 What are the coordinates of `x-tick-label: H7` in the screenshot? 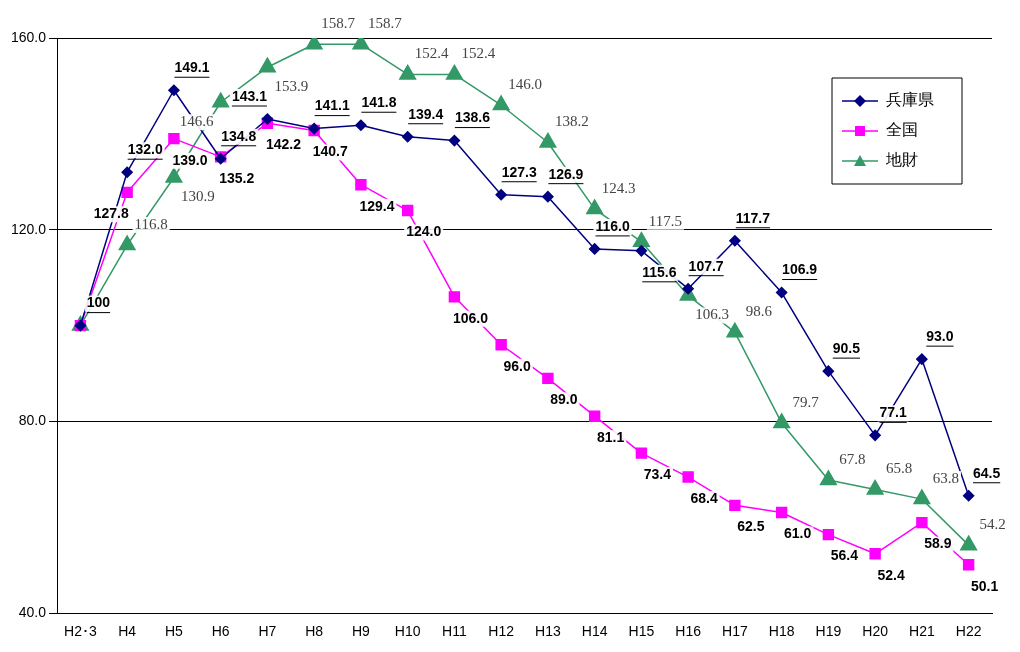 It's located at (267, 631).